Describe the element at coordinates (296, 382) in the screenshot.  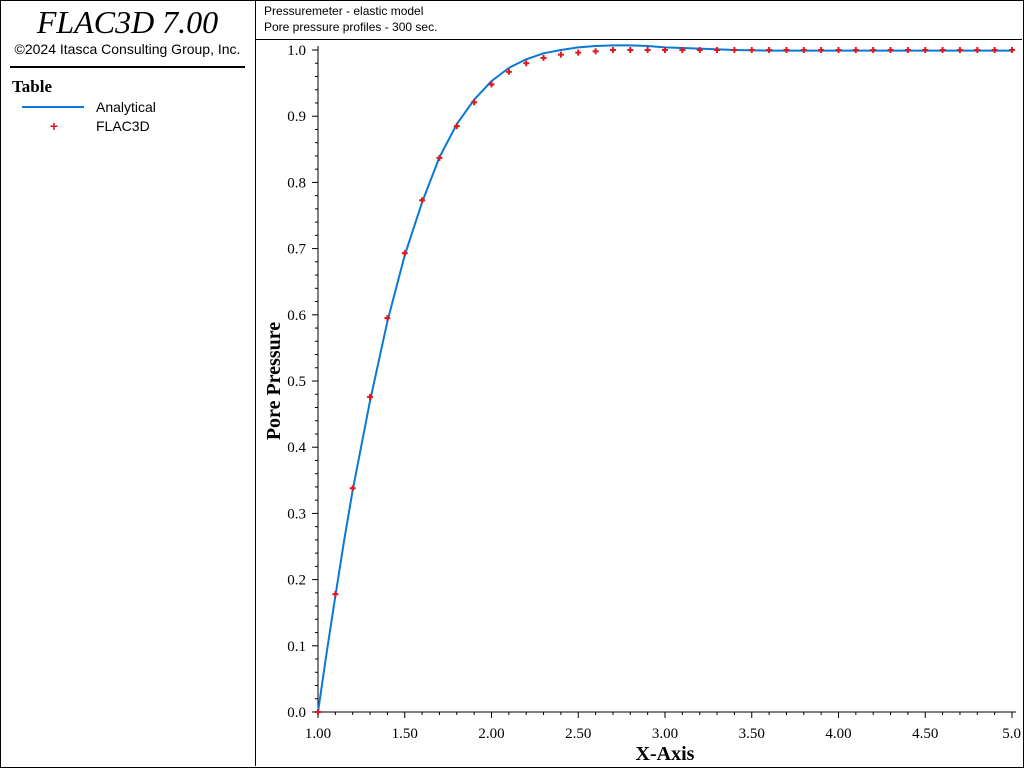
I see `y-tick-label: 0.5` at that location.